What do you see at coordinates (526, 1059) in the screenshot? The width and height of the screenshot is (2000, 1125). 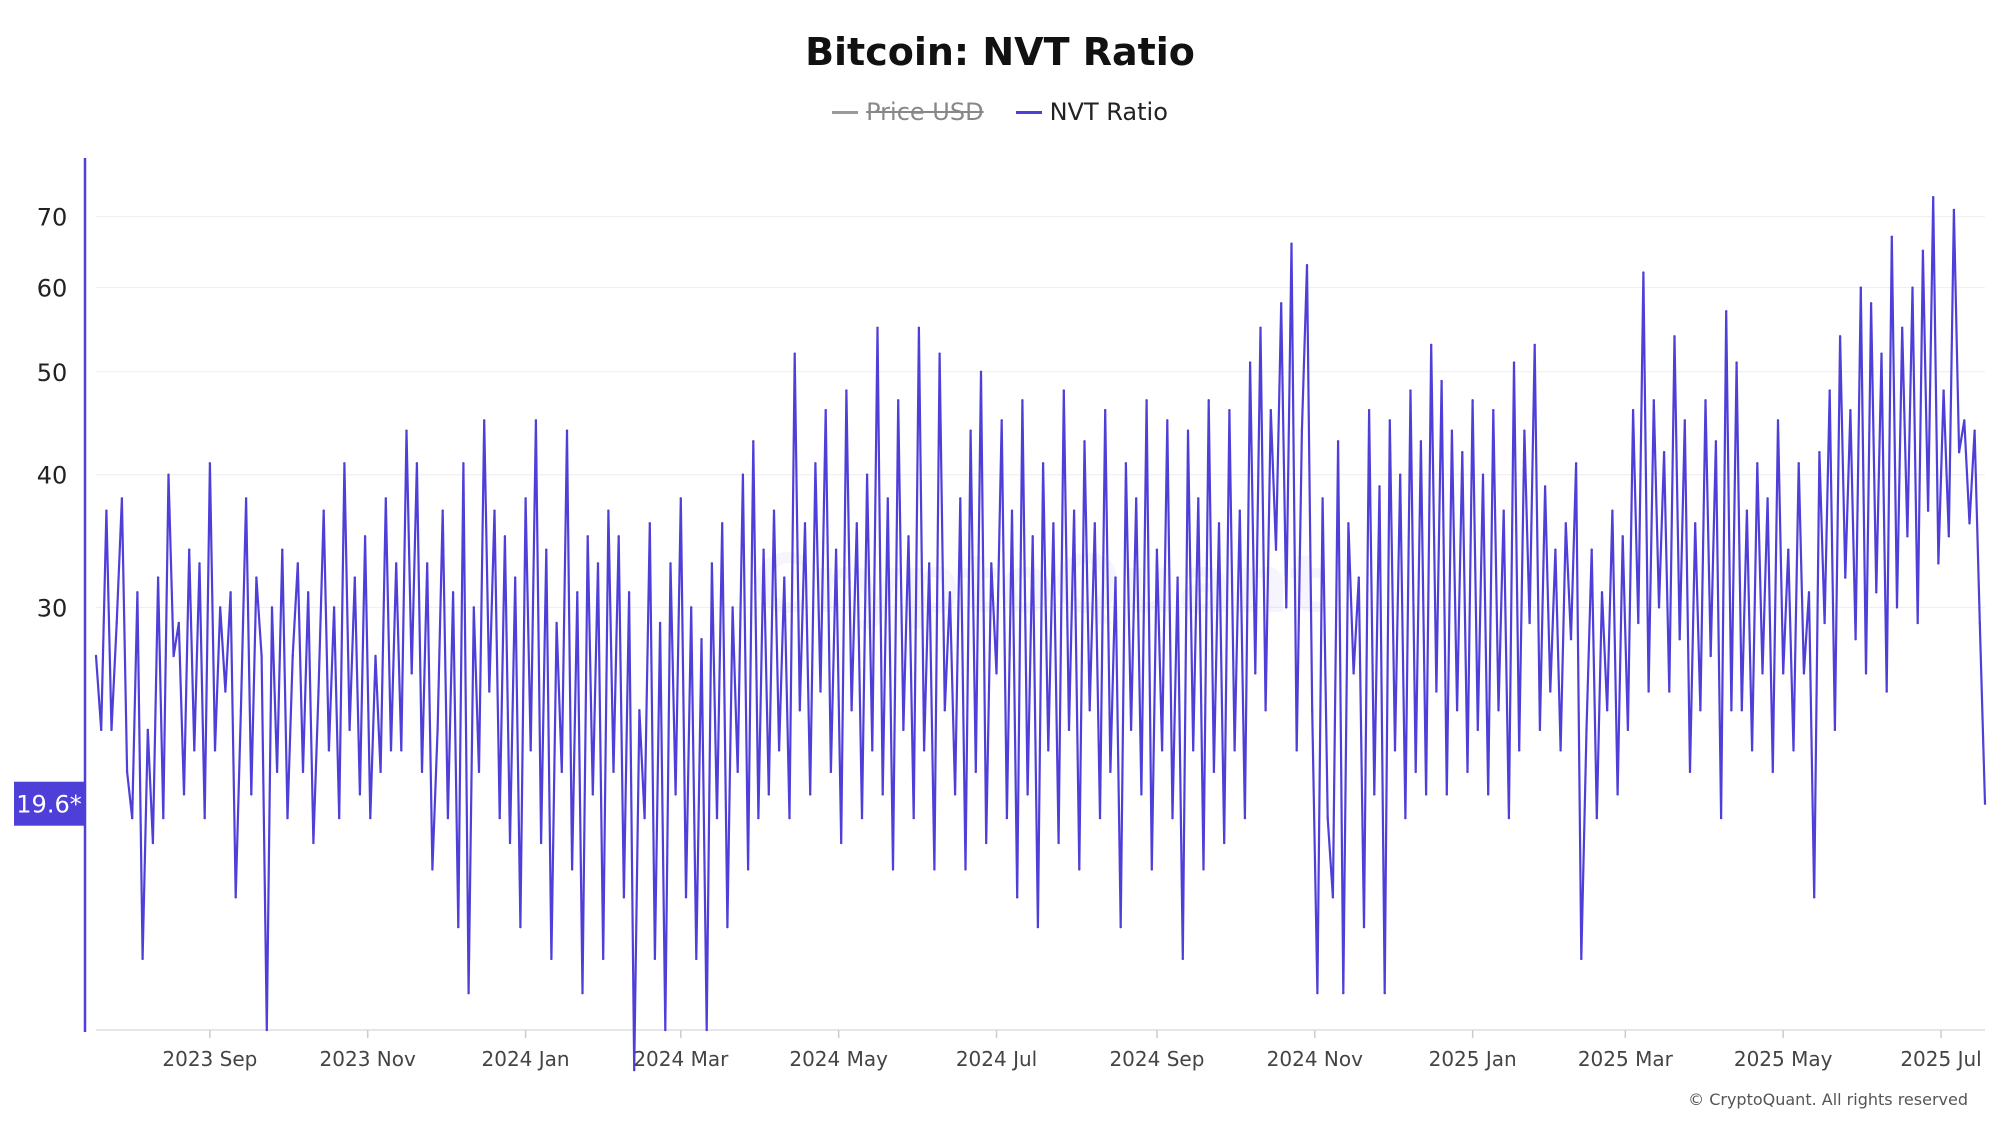 I see `x-tick-label: 2024 Jan` at bounding box center [526, 1059].